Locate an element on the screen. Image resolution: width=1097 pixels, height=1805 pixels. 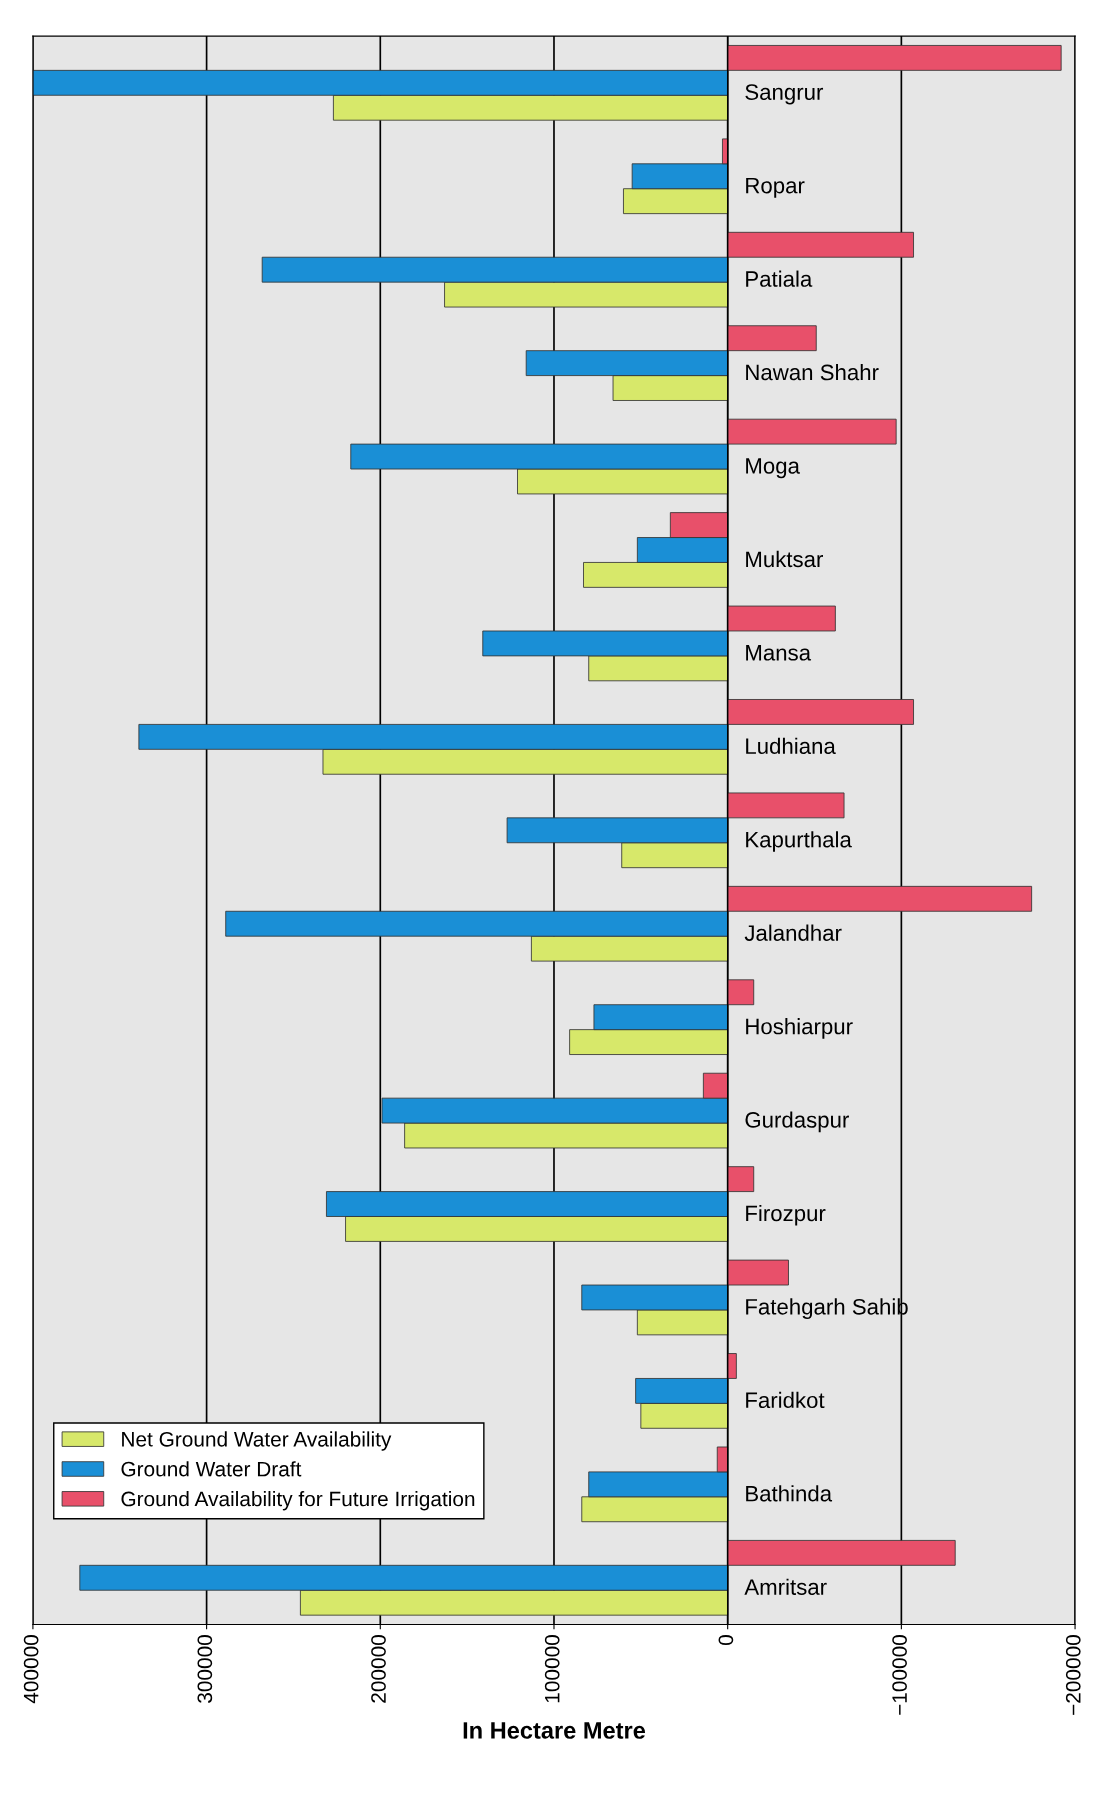
x-tick-label: 100000 is located at coordinates (552, 1669).